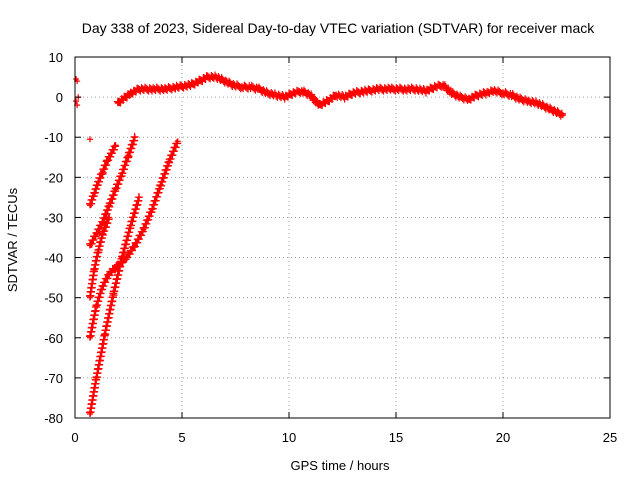 This screenshot has width=640, height=480. I want to click on y-axis-label: SDTVAR / TECUs, so click(12, 239).